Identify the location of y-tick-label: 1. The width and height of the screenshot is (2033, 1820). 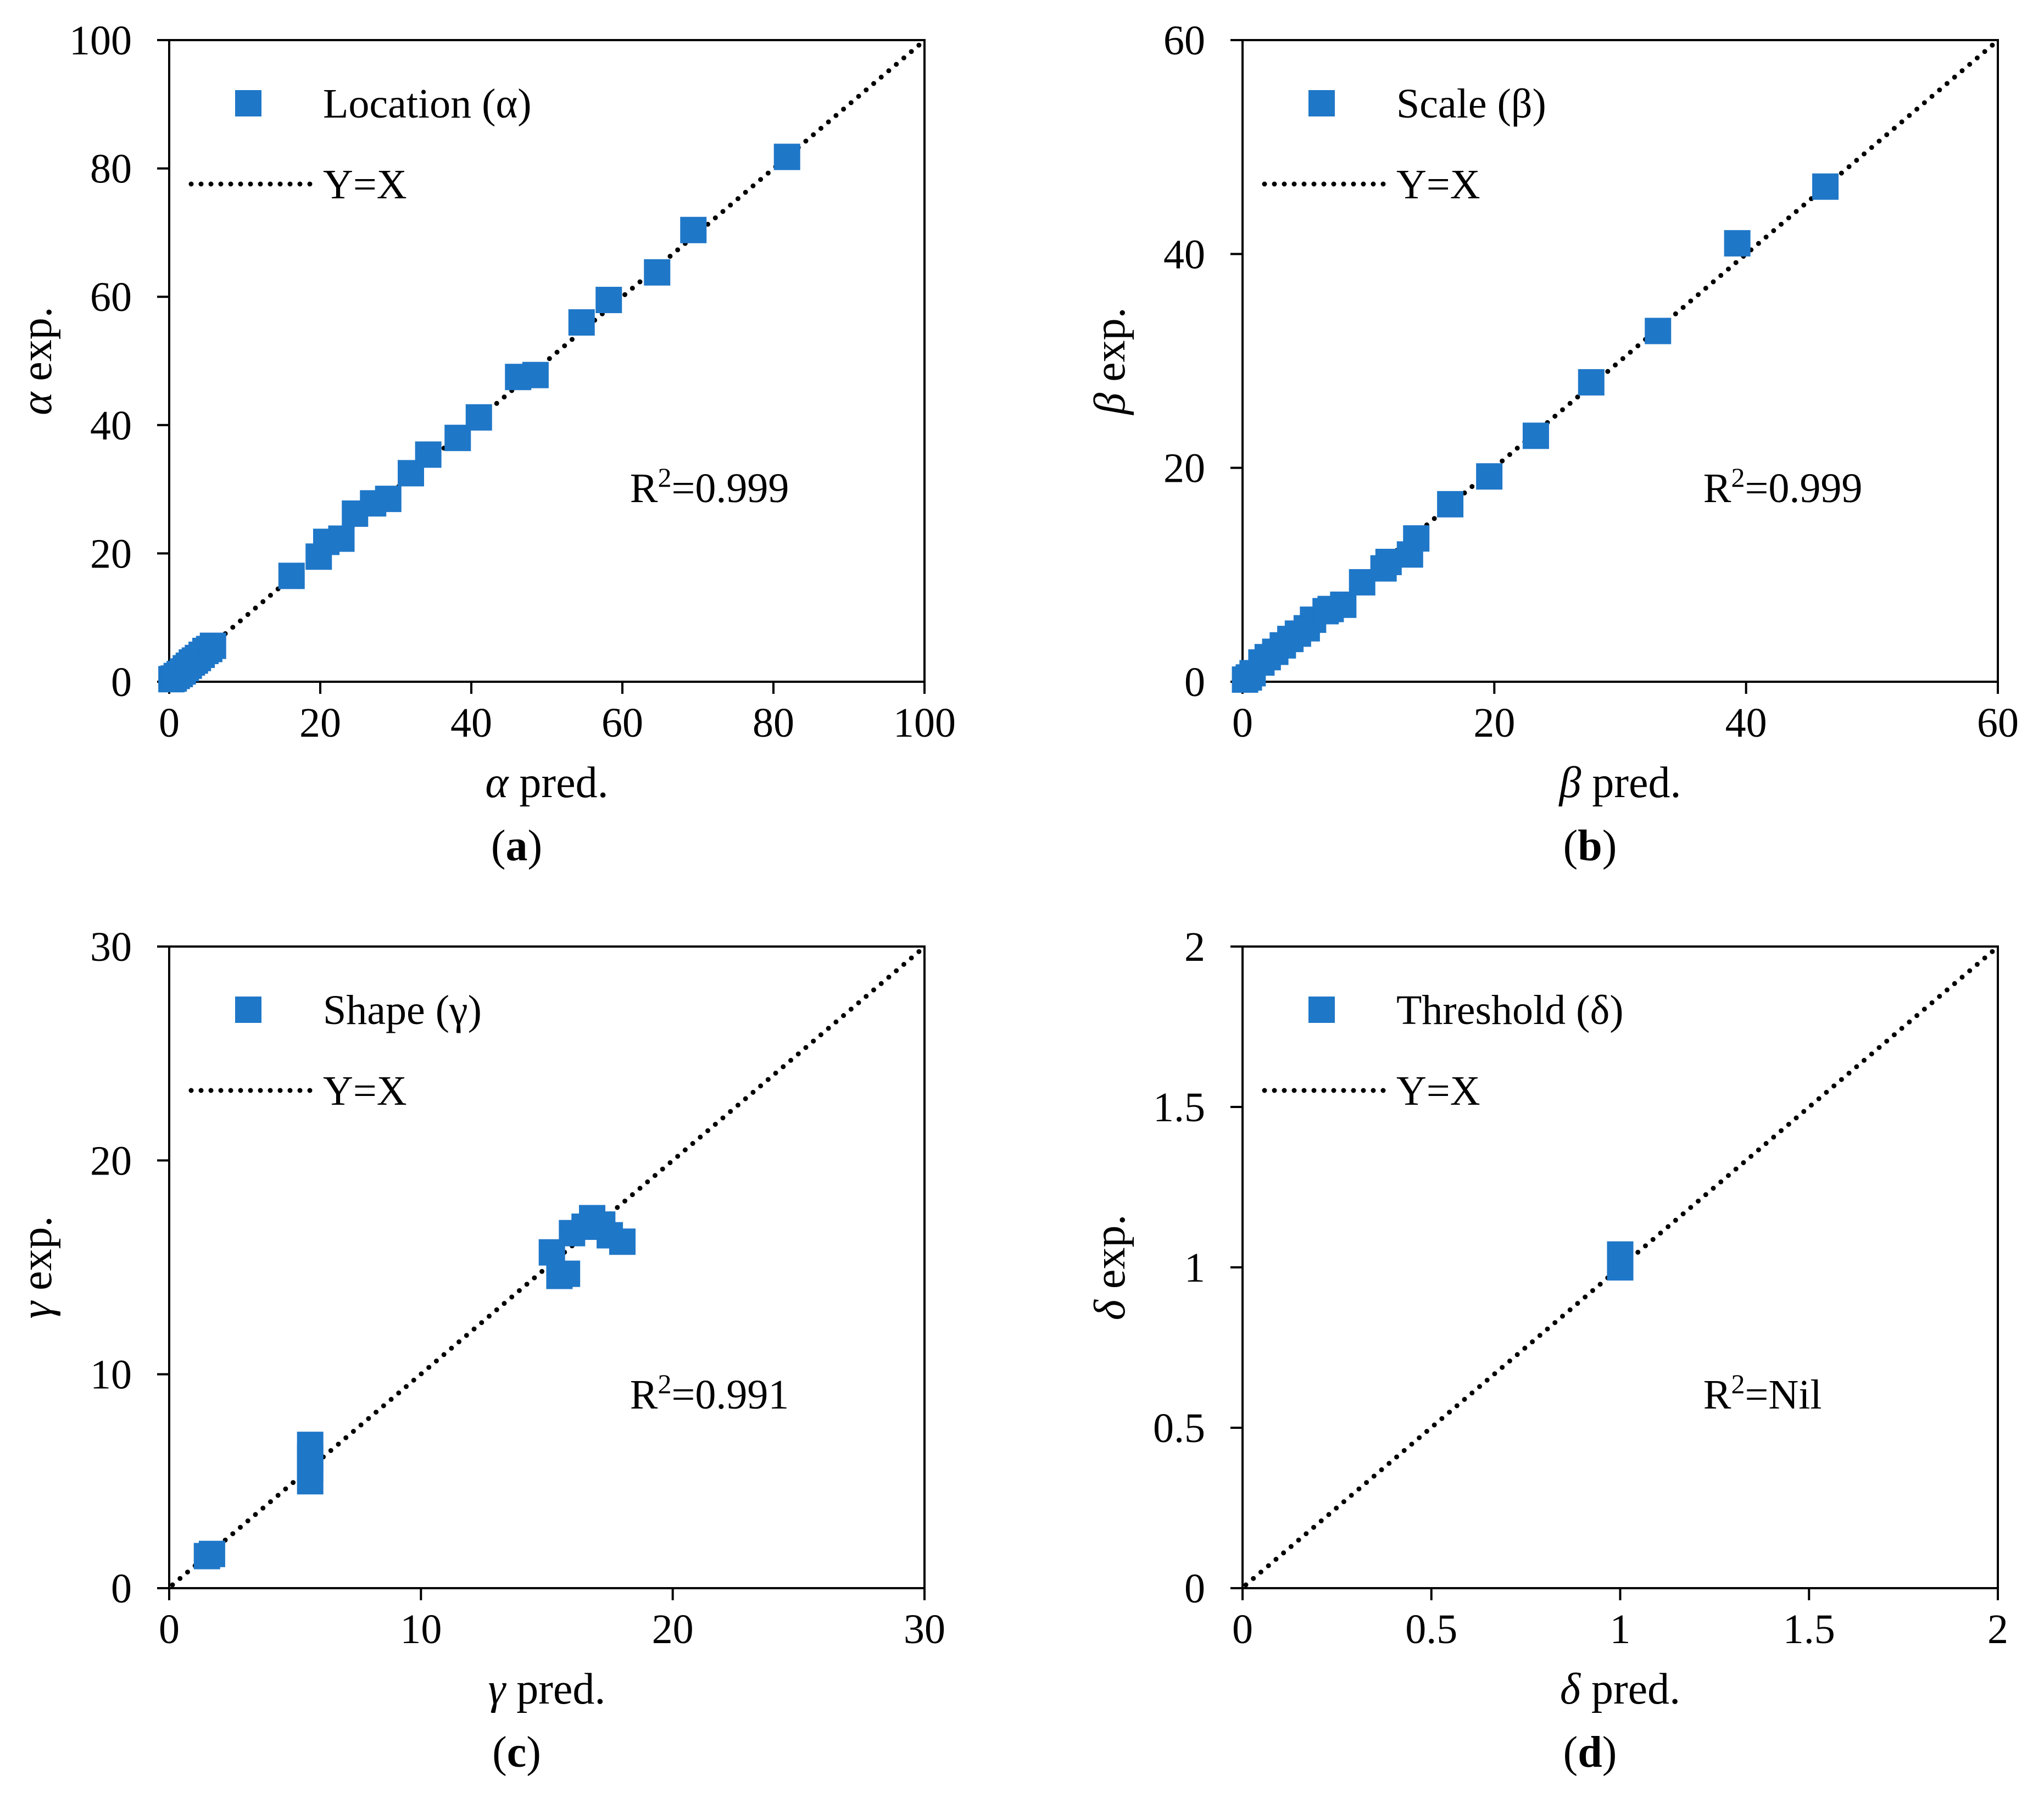
(1194, 1268).